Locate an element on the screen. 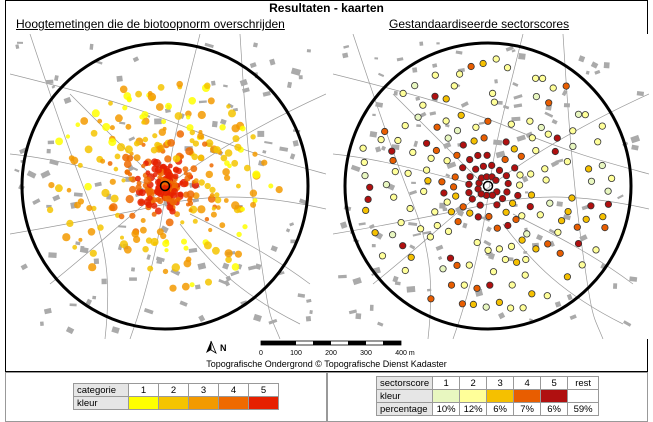 Image resolution: width=653 pixels, height=422 pixels. scale-label-0: 0 is located at coordinates (261, 353).